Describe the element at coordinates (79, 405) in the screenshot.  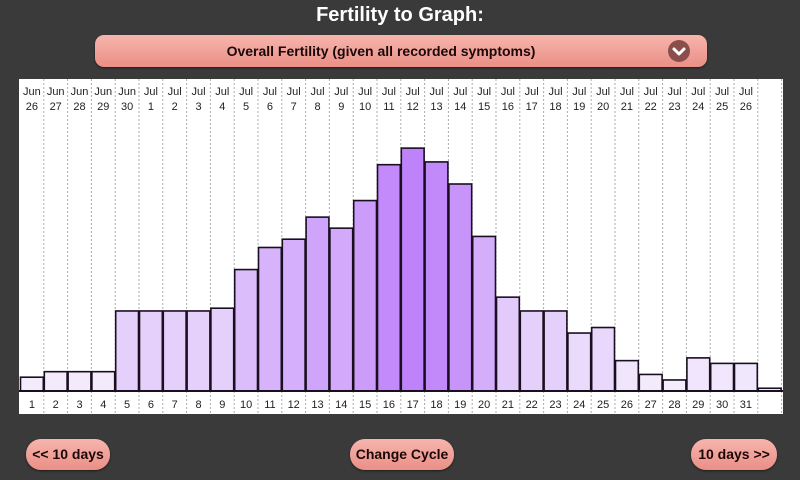
I see `cycle-day-label: 3` at that location.